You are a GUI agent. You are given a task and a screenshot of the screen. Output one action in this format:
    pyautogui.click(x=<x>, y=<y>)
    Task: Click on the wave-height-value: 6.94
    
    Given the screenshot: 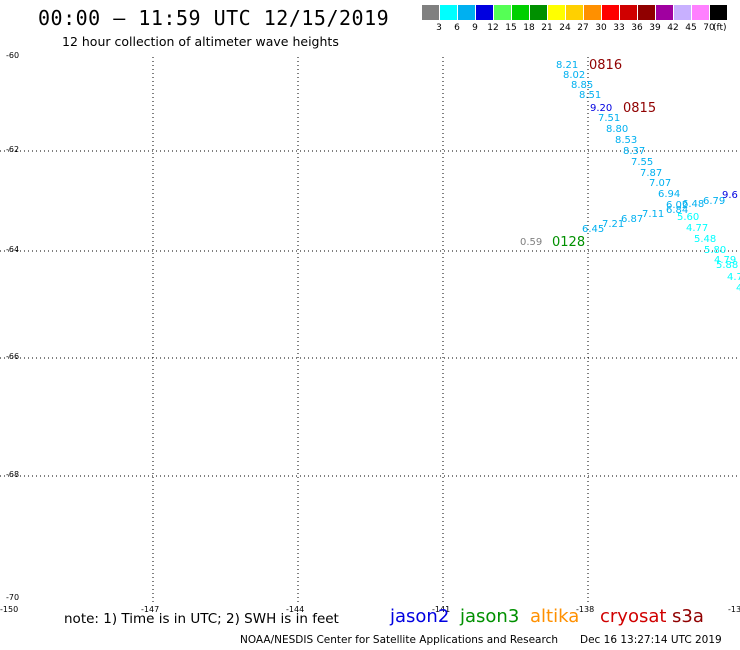 What is the action you would take?
    pyautogui.click(x=669, y=194)
    